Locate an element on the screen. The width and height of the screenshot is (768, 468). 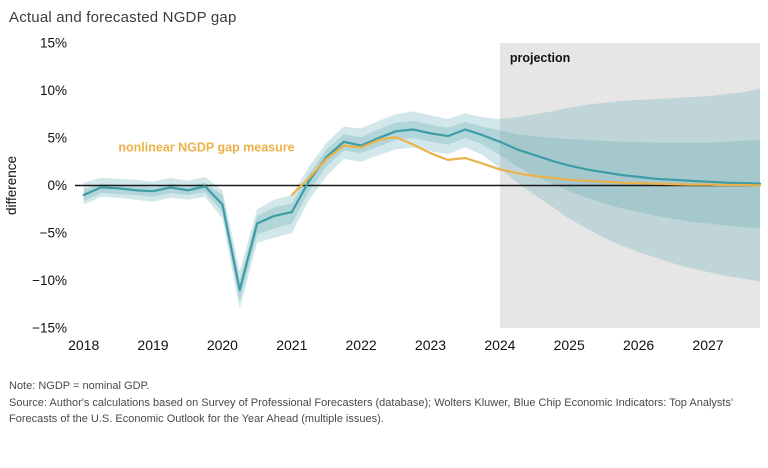
x-tick-label: 2025 is located at coordinates (569, 345).